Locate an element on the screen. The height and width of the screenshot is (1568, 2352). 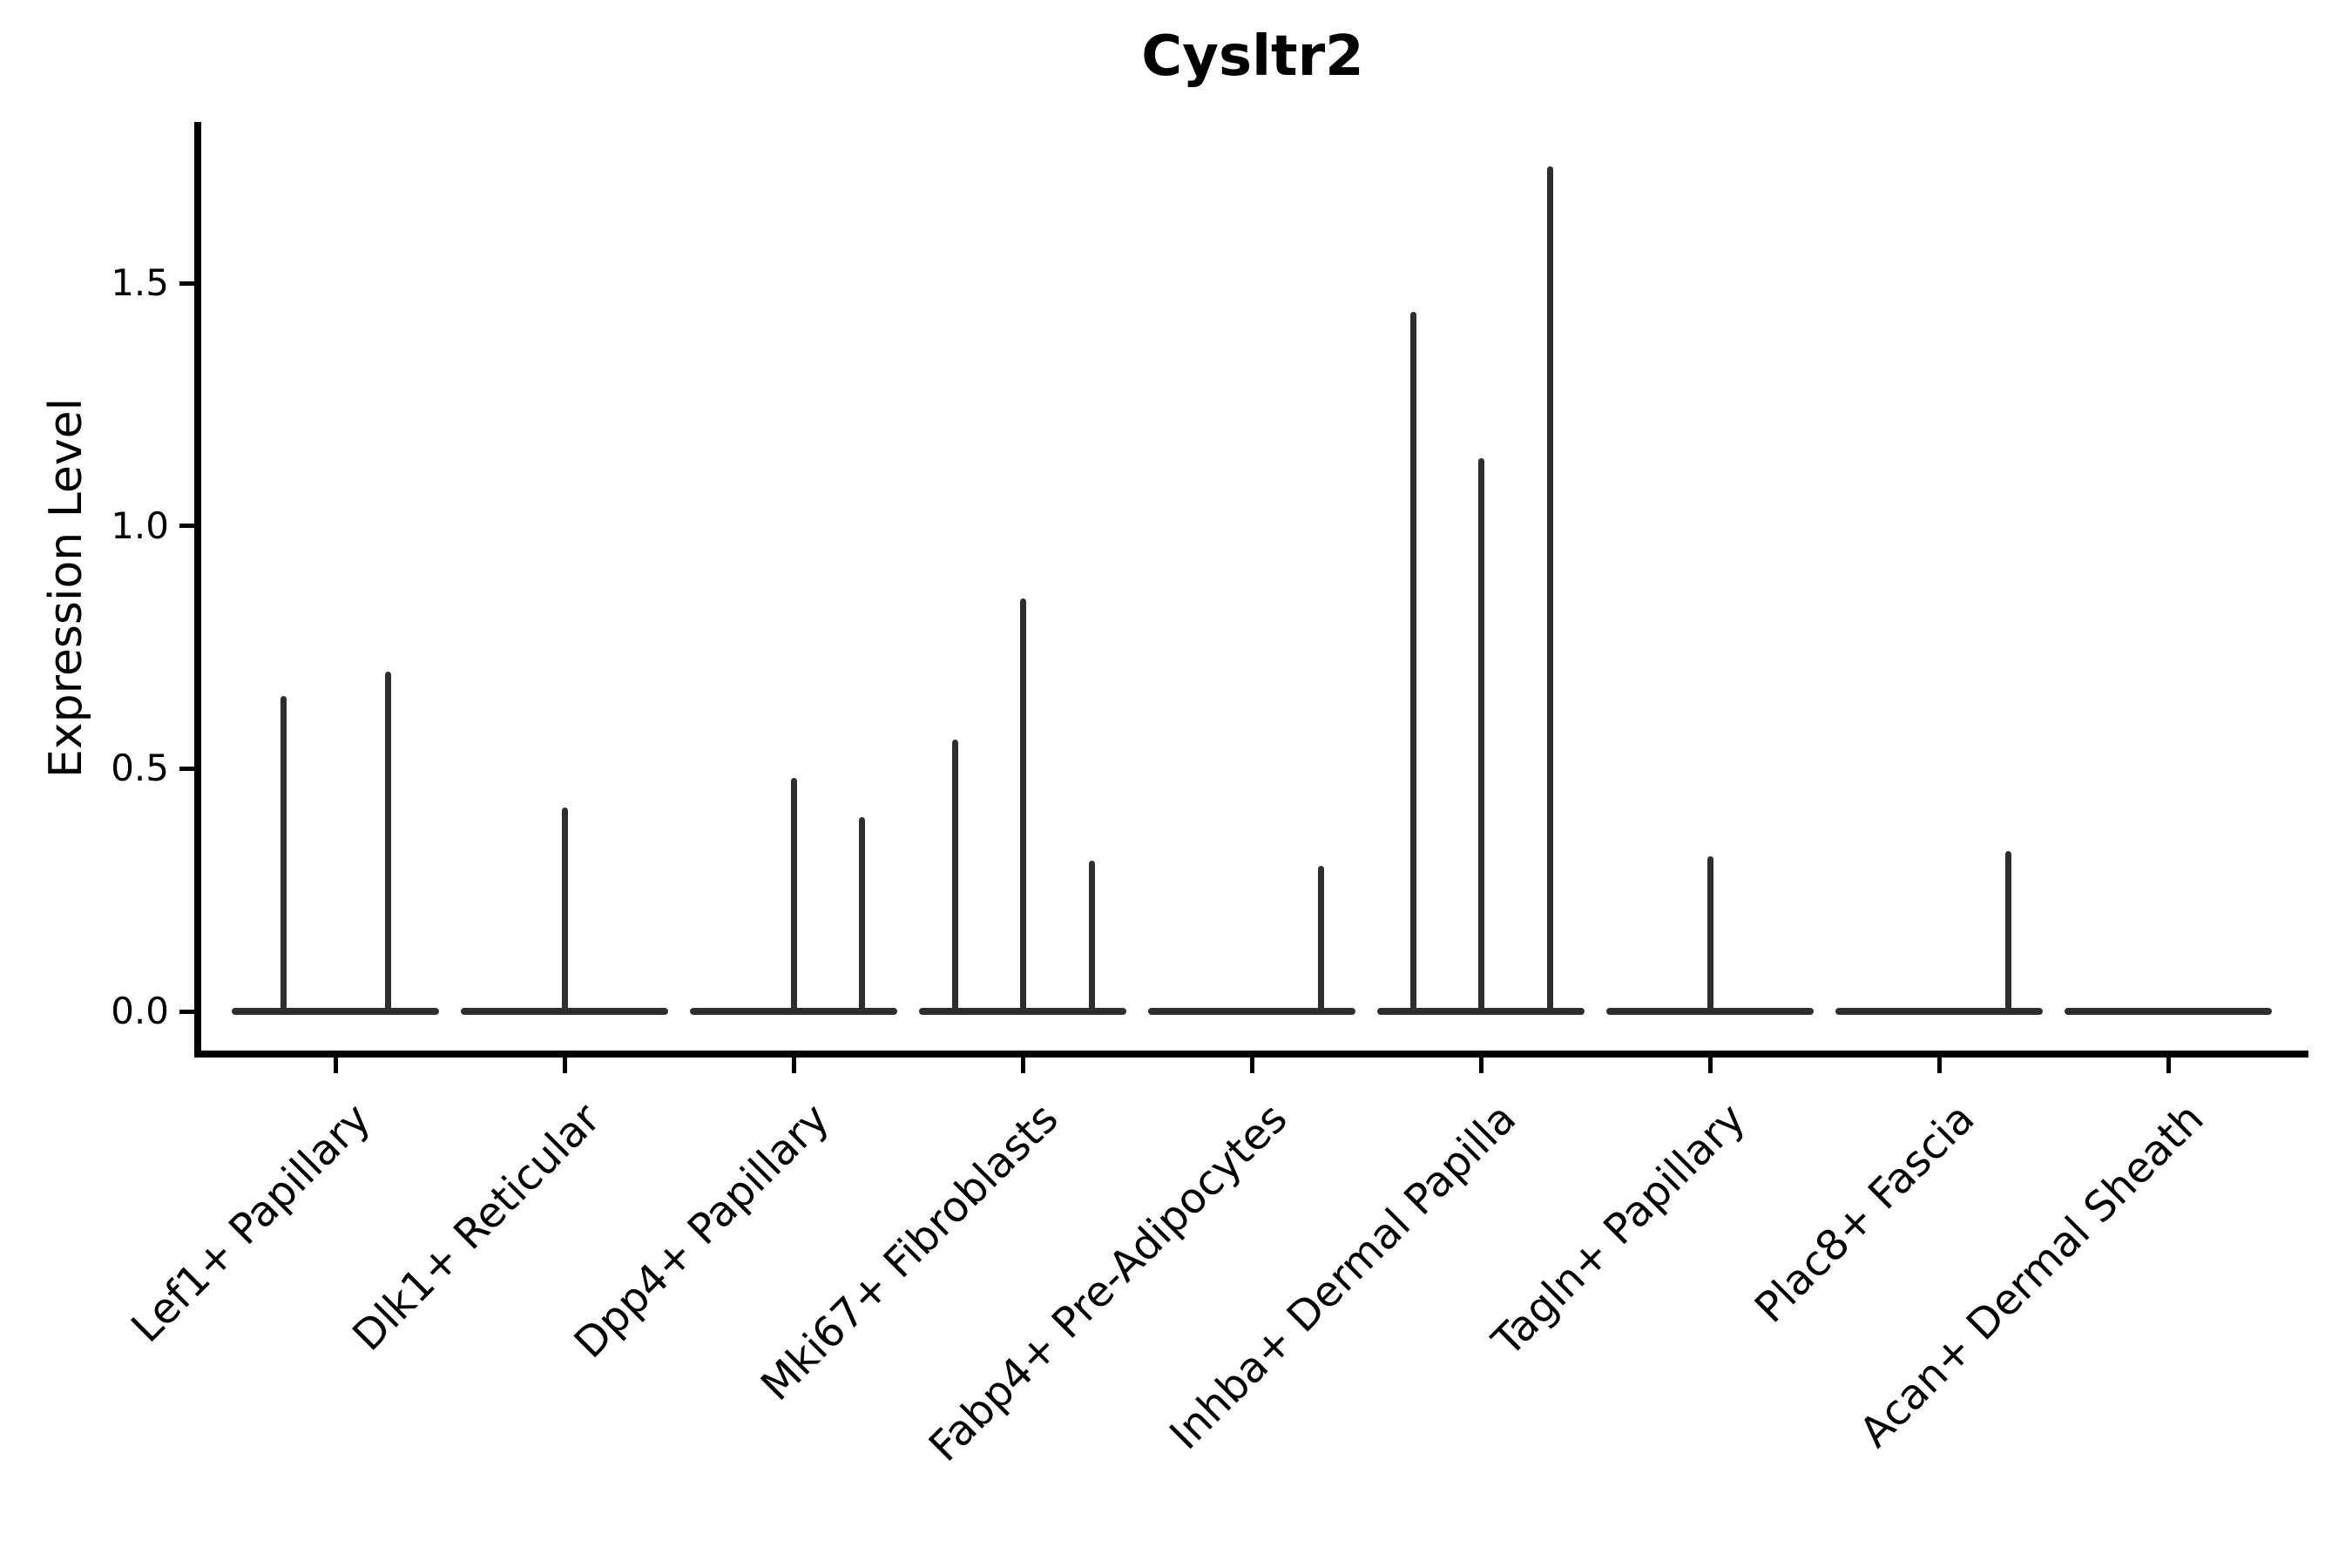
y-tick-label: 1.0 is located at coordinates (140, 525).